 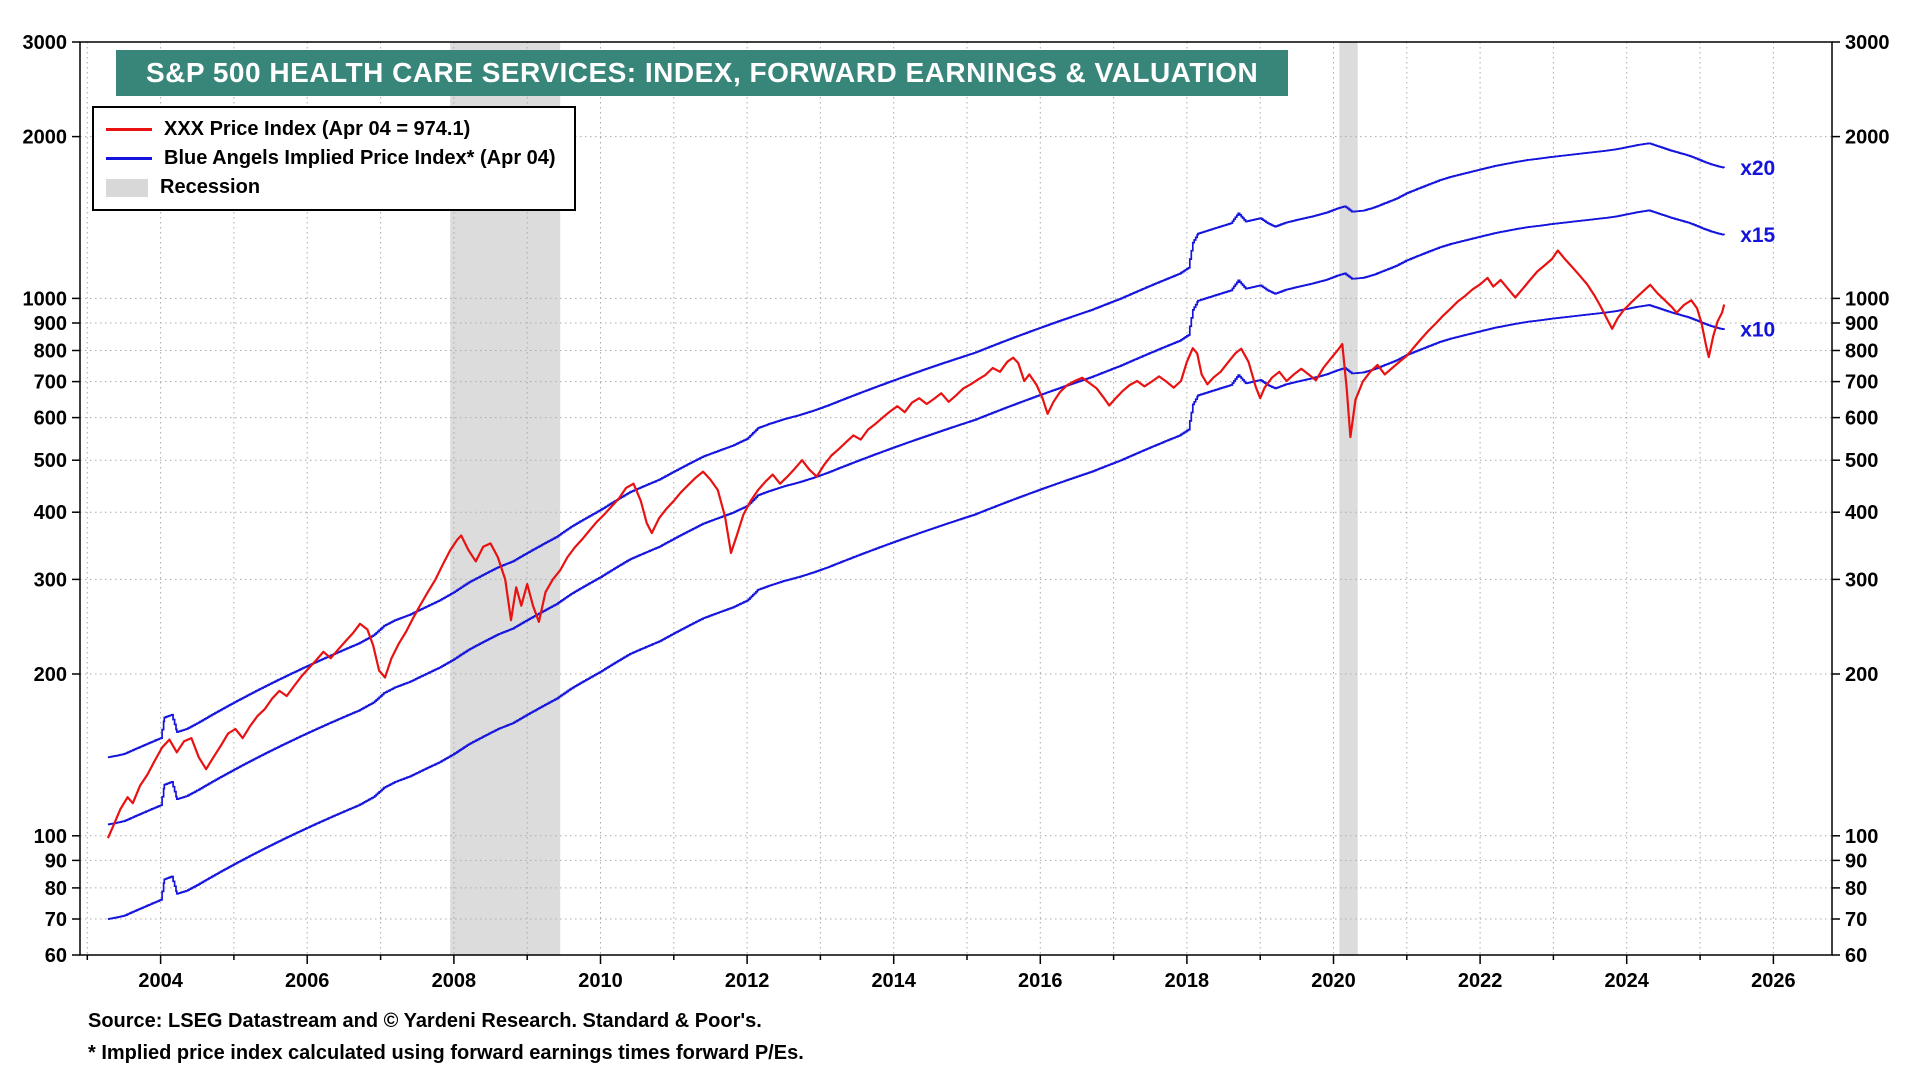 I want to click on x-tick-label: 2020, so click(x=1333, y=981).